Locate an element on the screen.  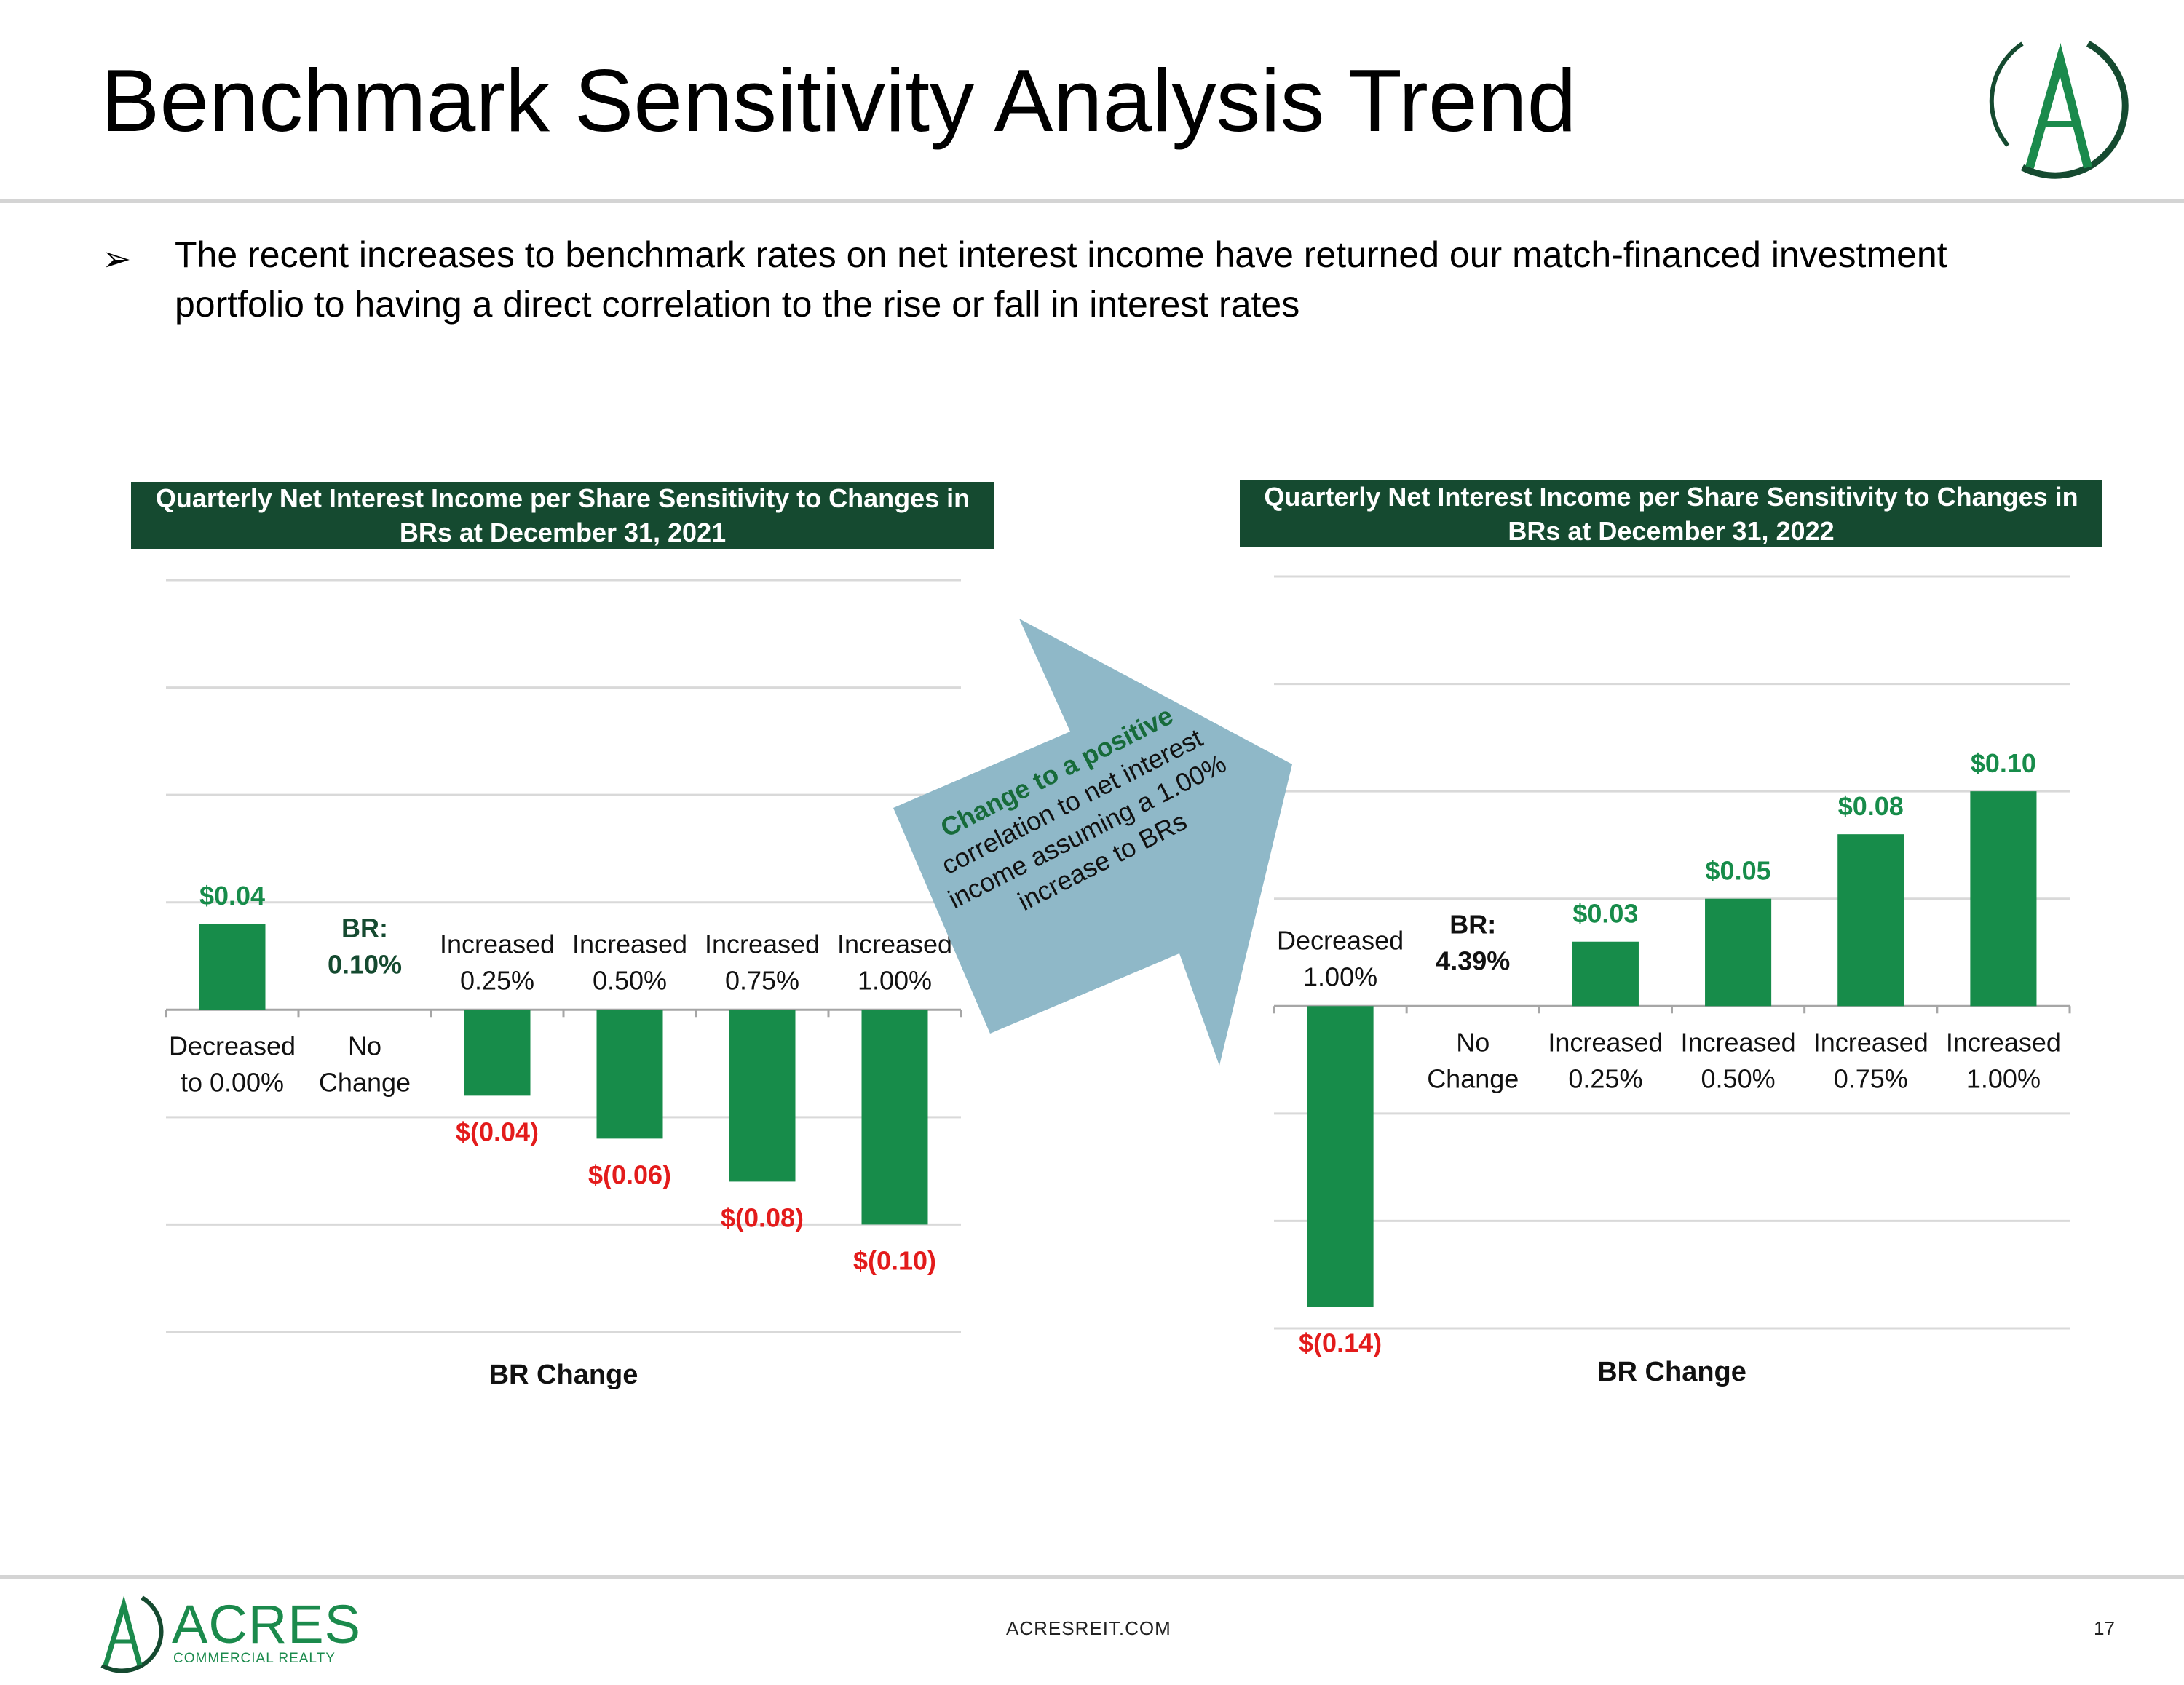
data-label: $0.08 is located at coordinates (1871, 806).